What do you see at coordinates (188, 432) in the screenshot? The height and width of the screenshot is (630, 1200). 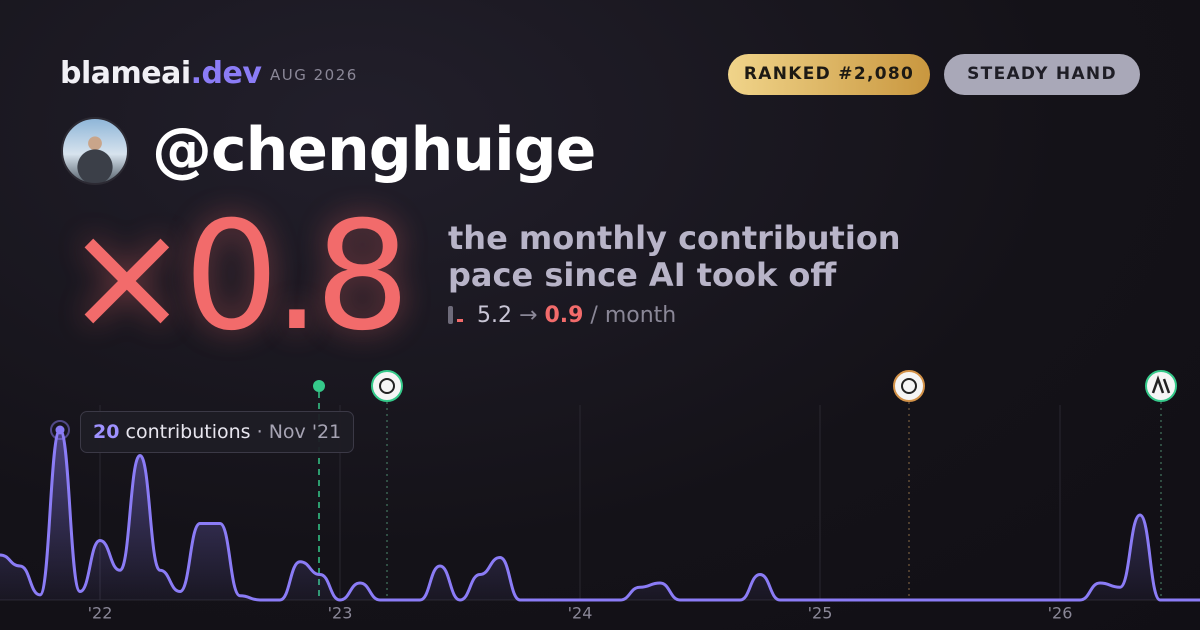 I see `tooltip-label: contributions` at bounding box center [188, 432].